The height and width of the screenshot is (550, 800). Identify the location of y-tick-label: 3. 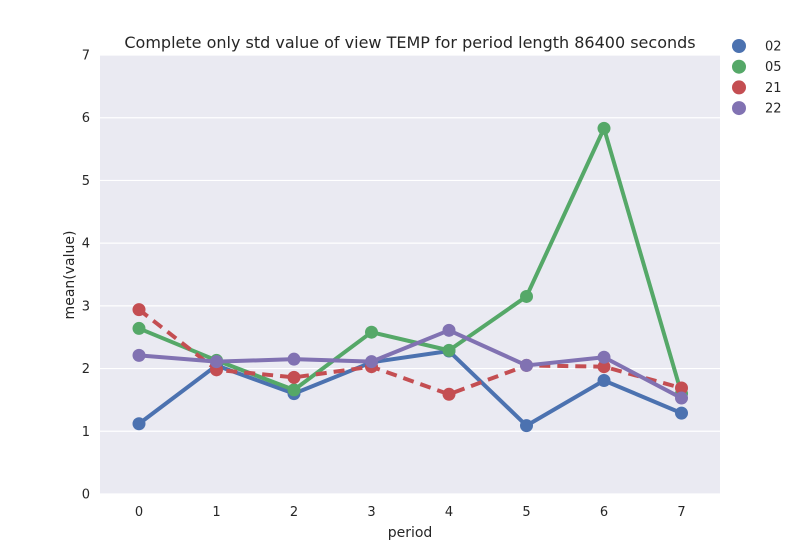
(86, 306).